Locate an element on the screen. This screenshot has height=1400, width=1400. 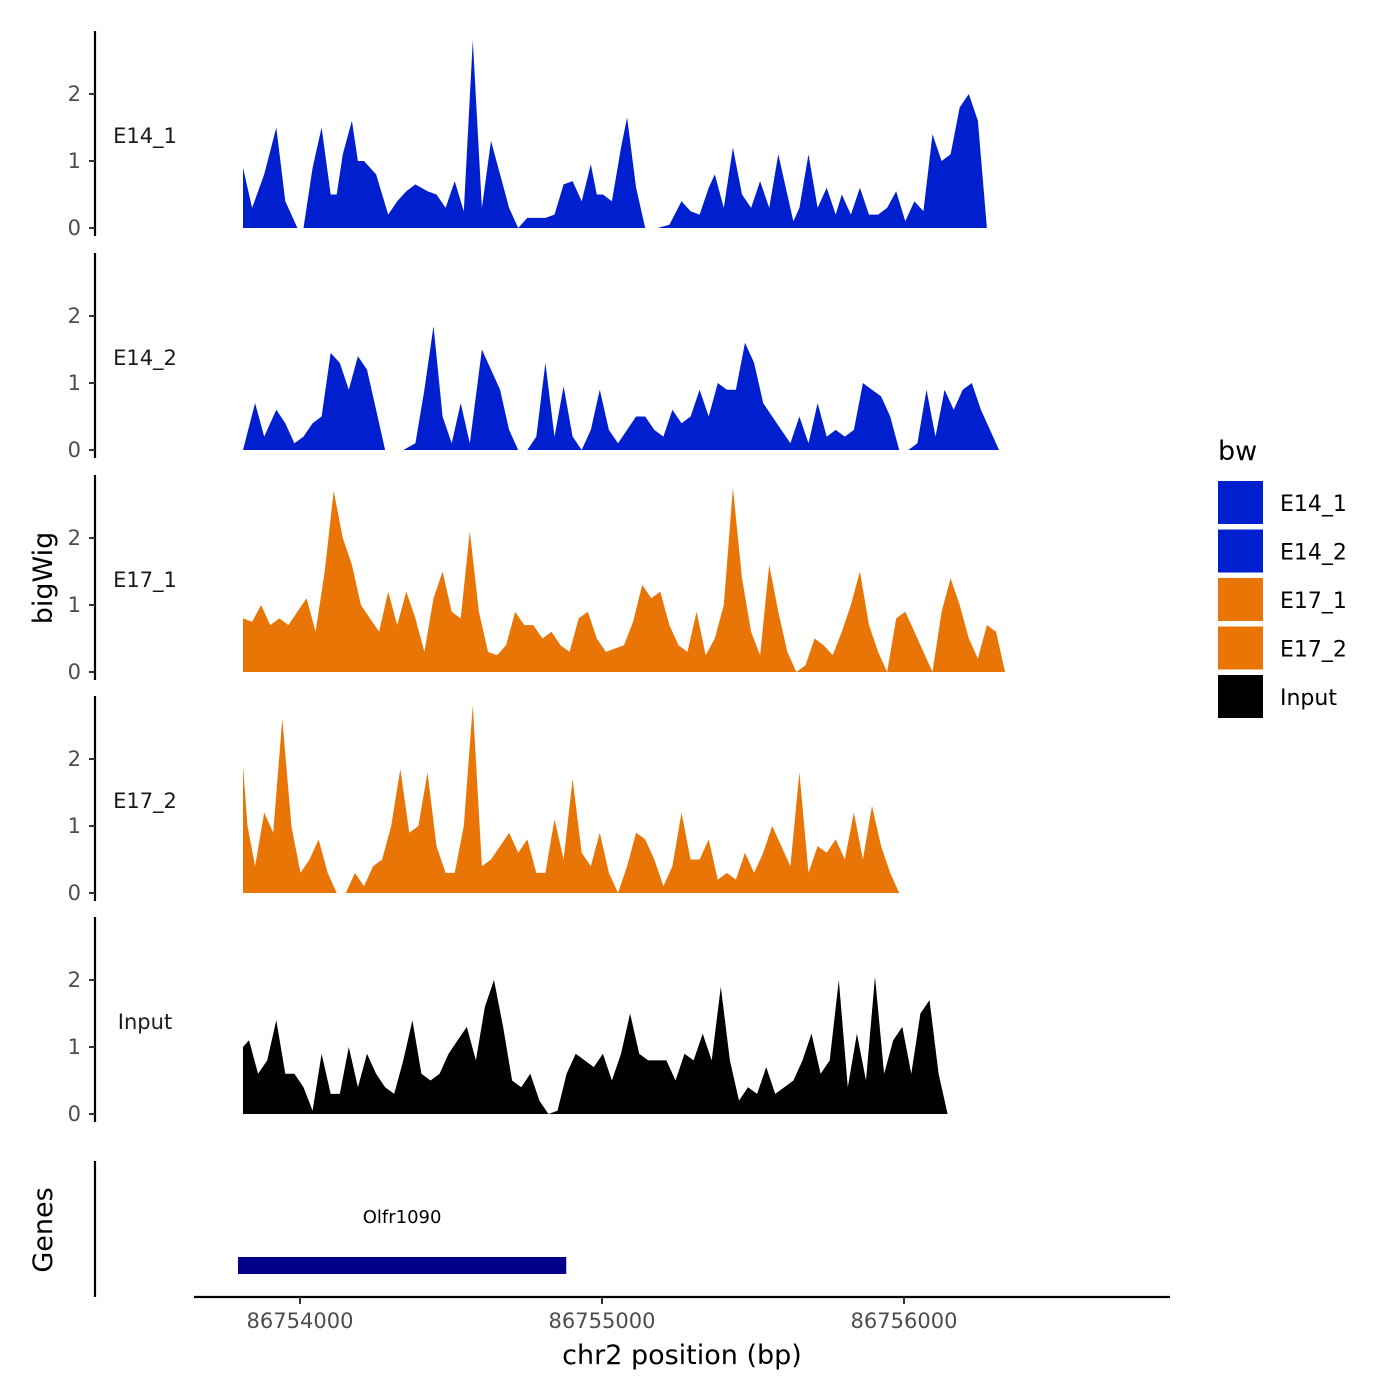
track-Input: 0 1 2 Input is located at coordinates (594, 1021).